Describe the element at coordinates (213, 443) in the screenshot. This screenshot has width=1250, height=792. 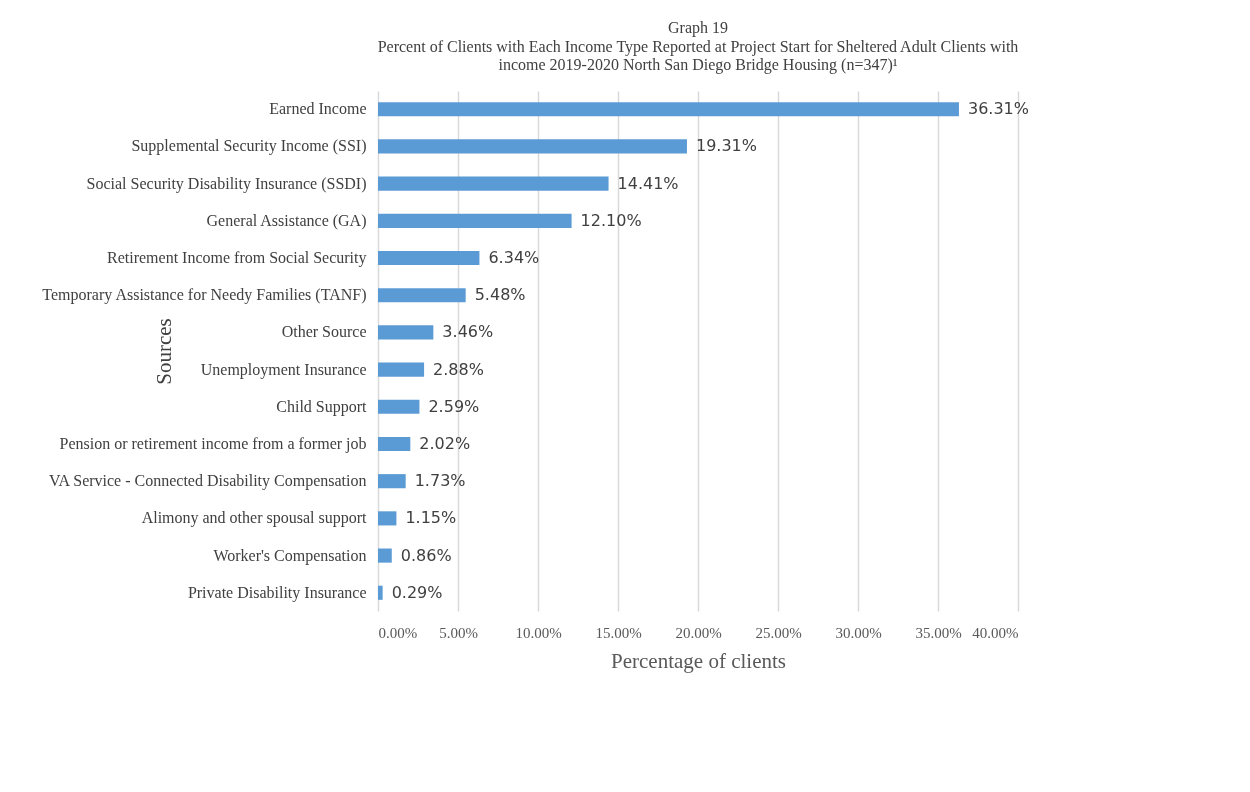
I see `y-tick-label: Pension or retirement income from a former job` at that location.